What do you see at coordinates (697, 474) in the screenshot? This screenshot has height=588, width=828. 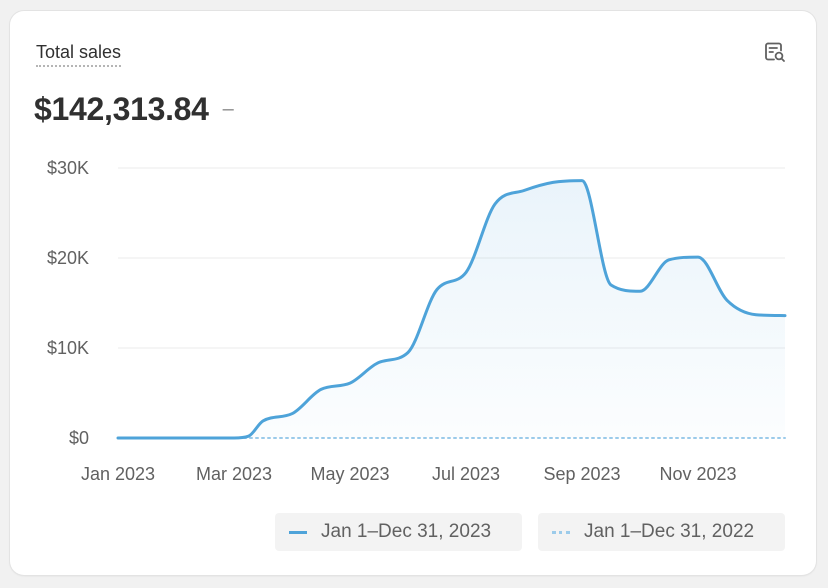 I see `x-tick-label: Nov 2023` at bounding box center [697, 474].